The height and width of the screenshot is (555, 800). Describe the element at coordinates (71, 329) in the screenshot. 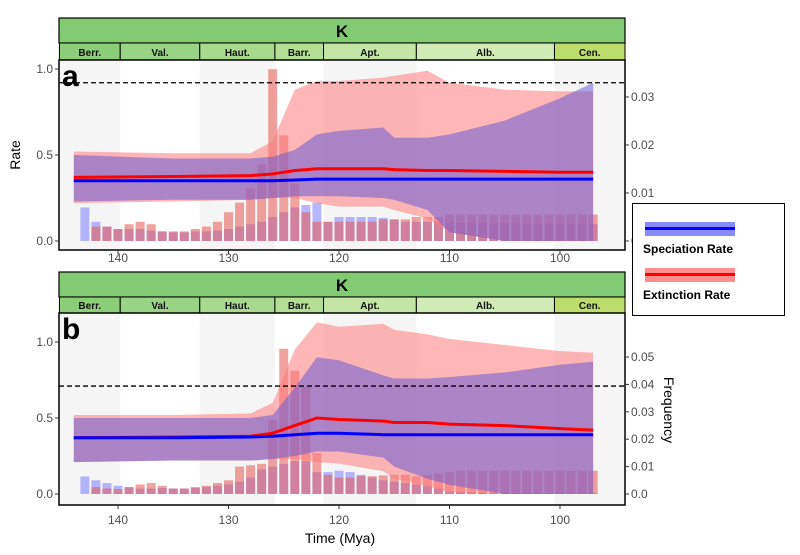

I see `panel-label: b` at that location.